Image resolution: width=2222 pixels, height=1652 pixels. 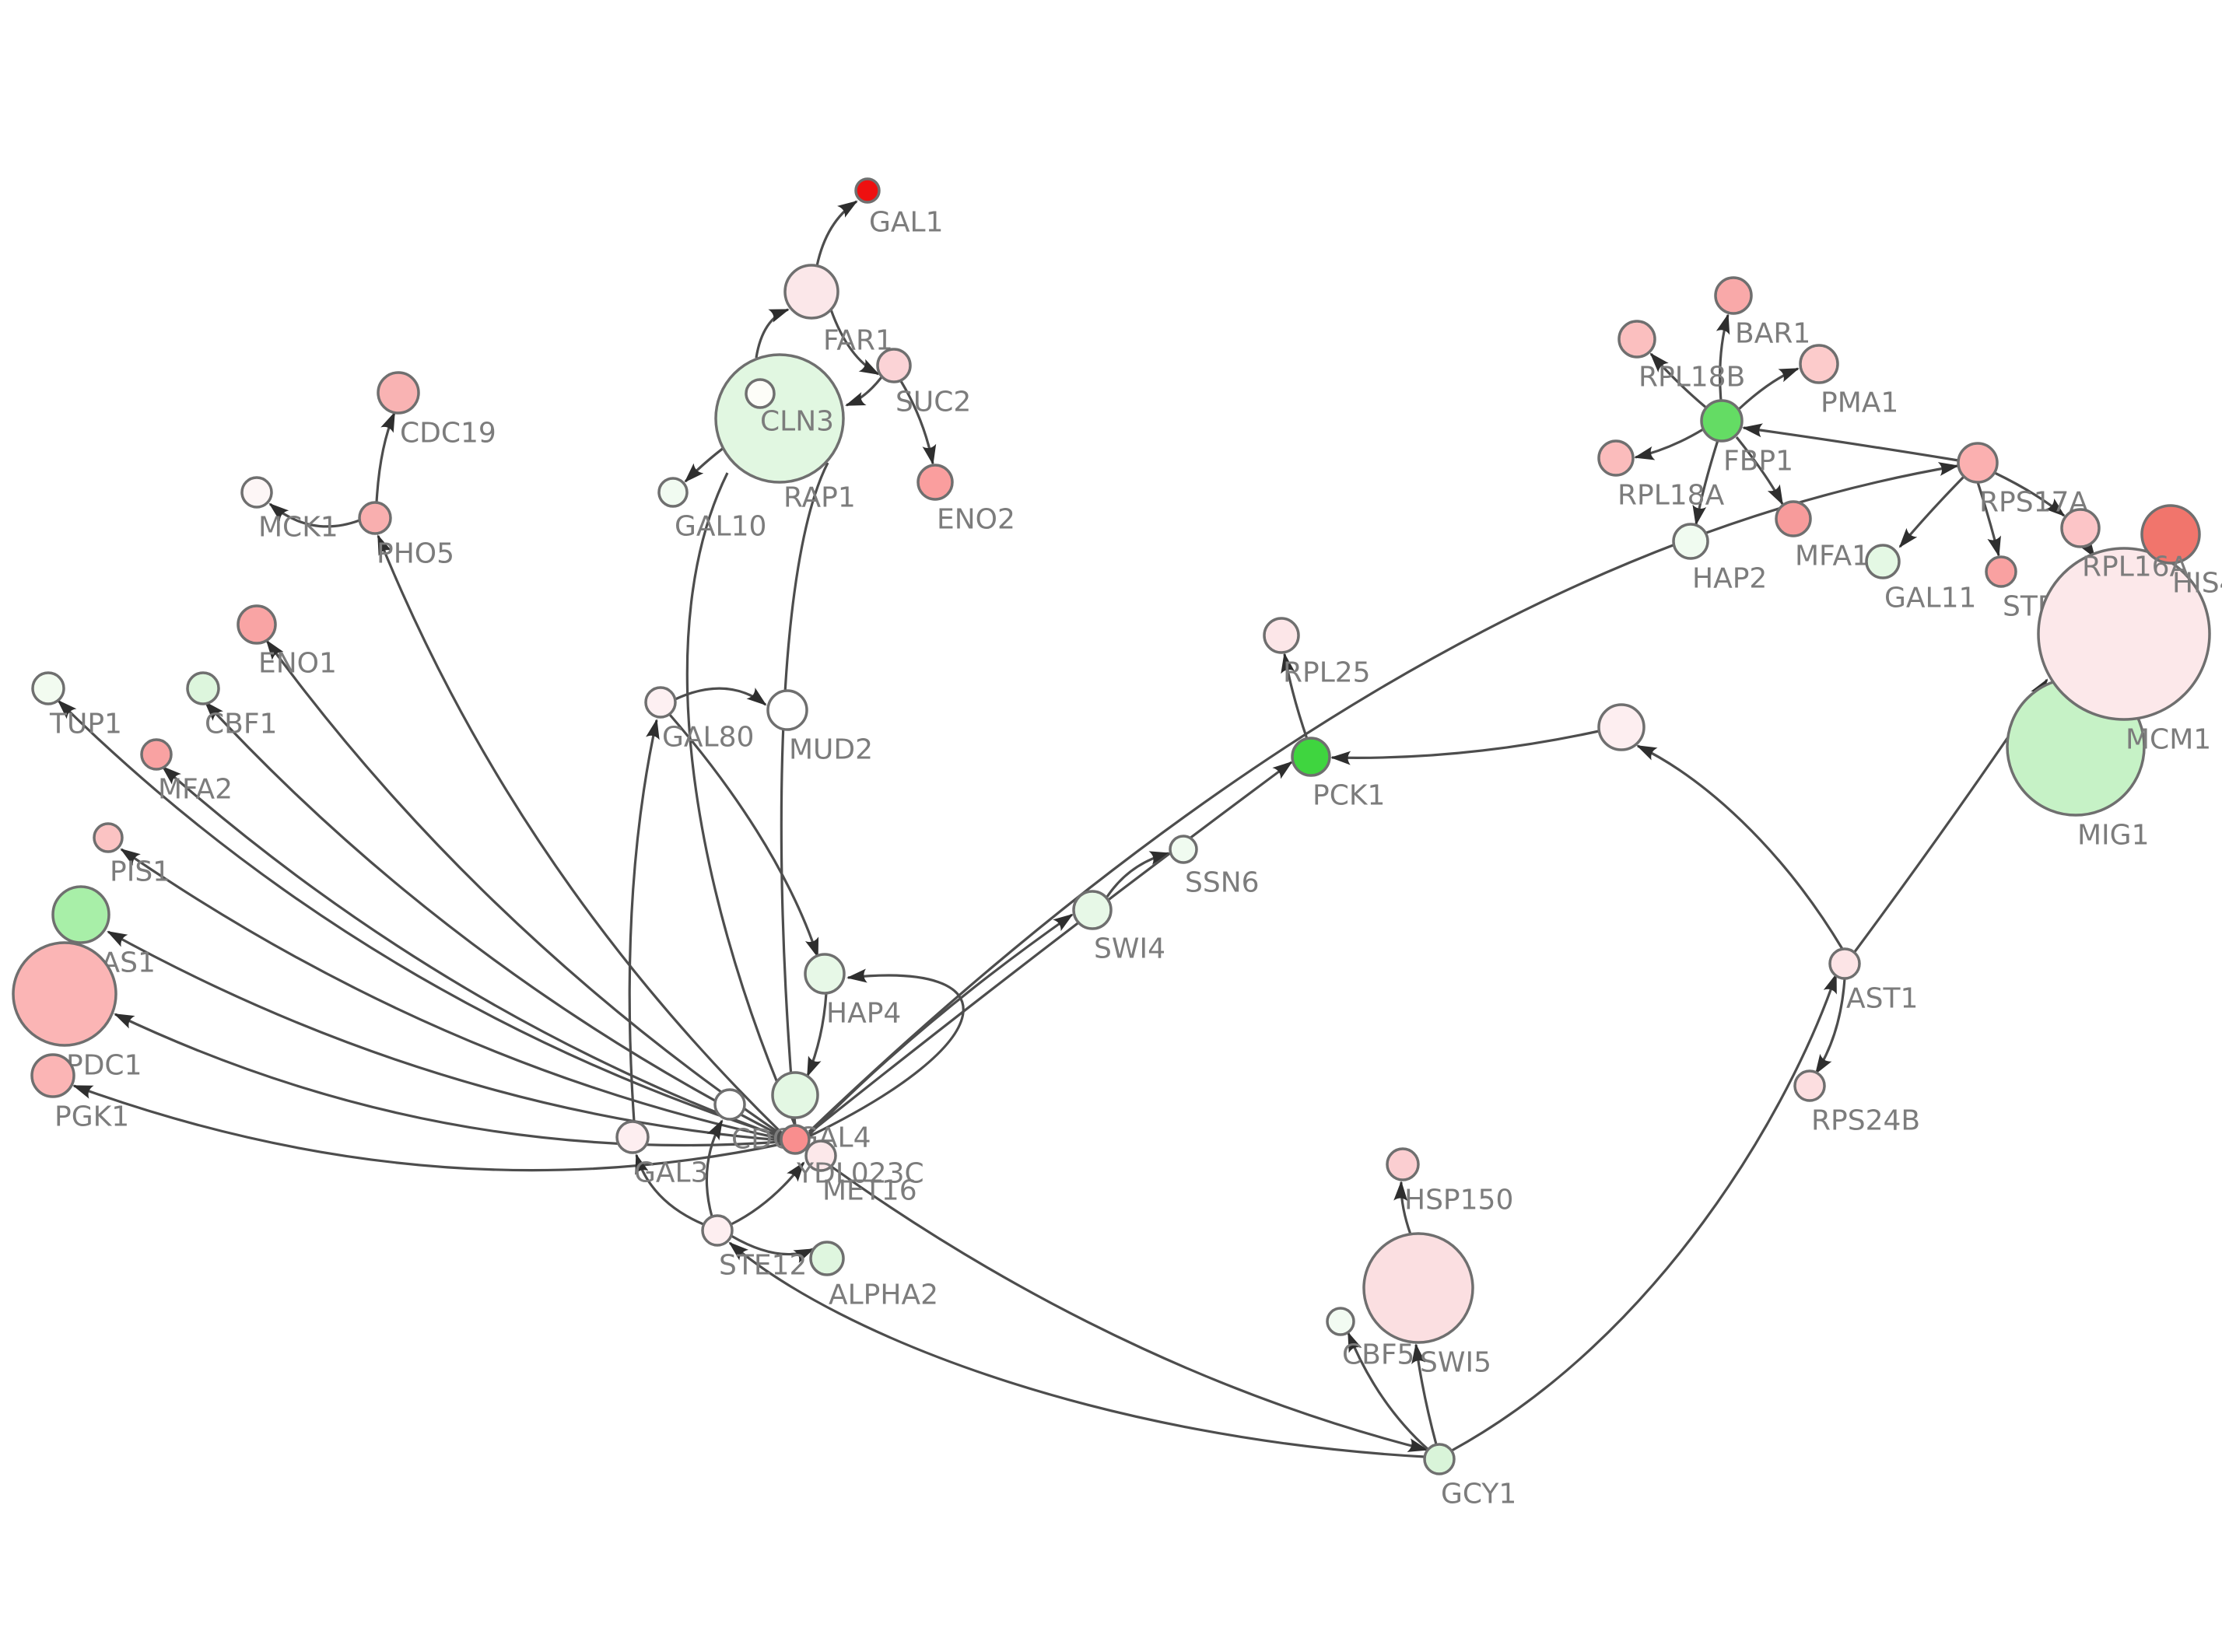 What do you see at coordinates (1978, 463) in the screenshot?
I see `node-RPS17A` at bounding box center [1978, 463].